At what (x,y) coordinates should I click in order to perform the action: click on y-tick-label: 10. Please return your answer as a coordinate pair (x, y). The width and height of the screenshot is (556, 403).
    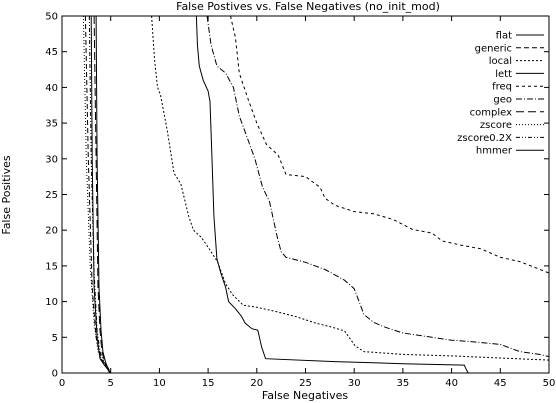
    Looking at the image, I should click on (51, 302).